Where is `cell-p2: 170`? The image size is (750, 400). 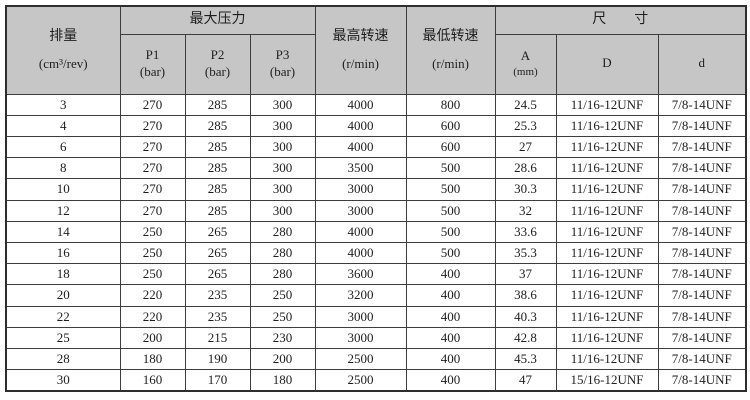
cell-p2: 170 is located at coordinates (217, 380).